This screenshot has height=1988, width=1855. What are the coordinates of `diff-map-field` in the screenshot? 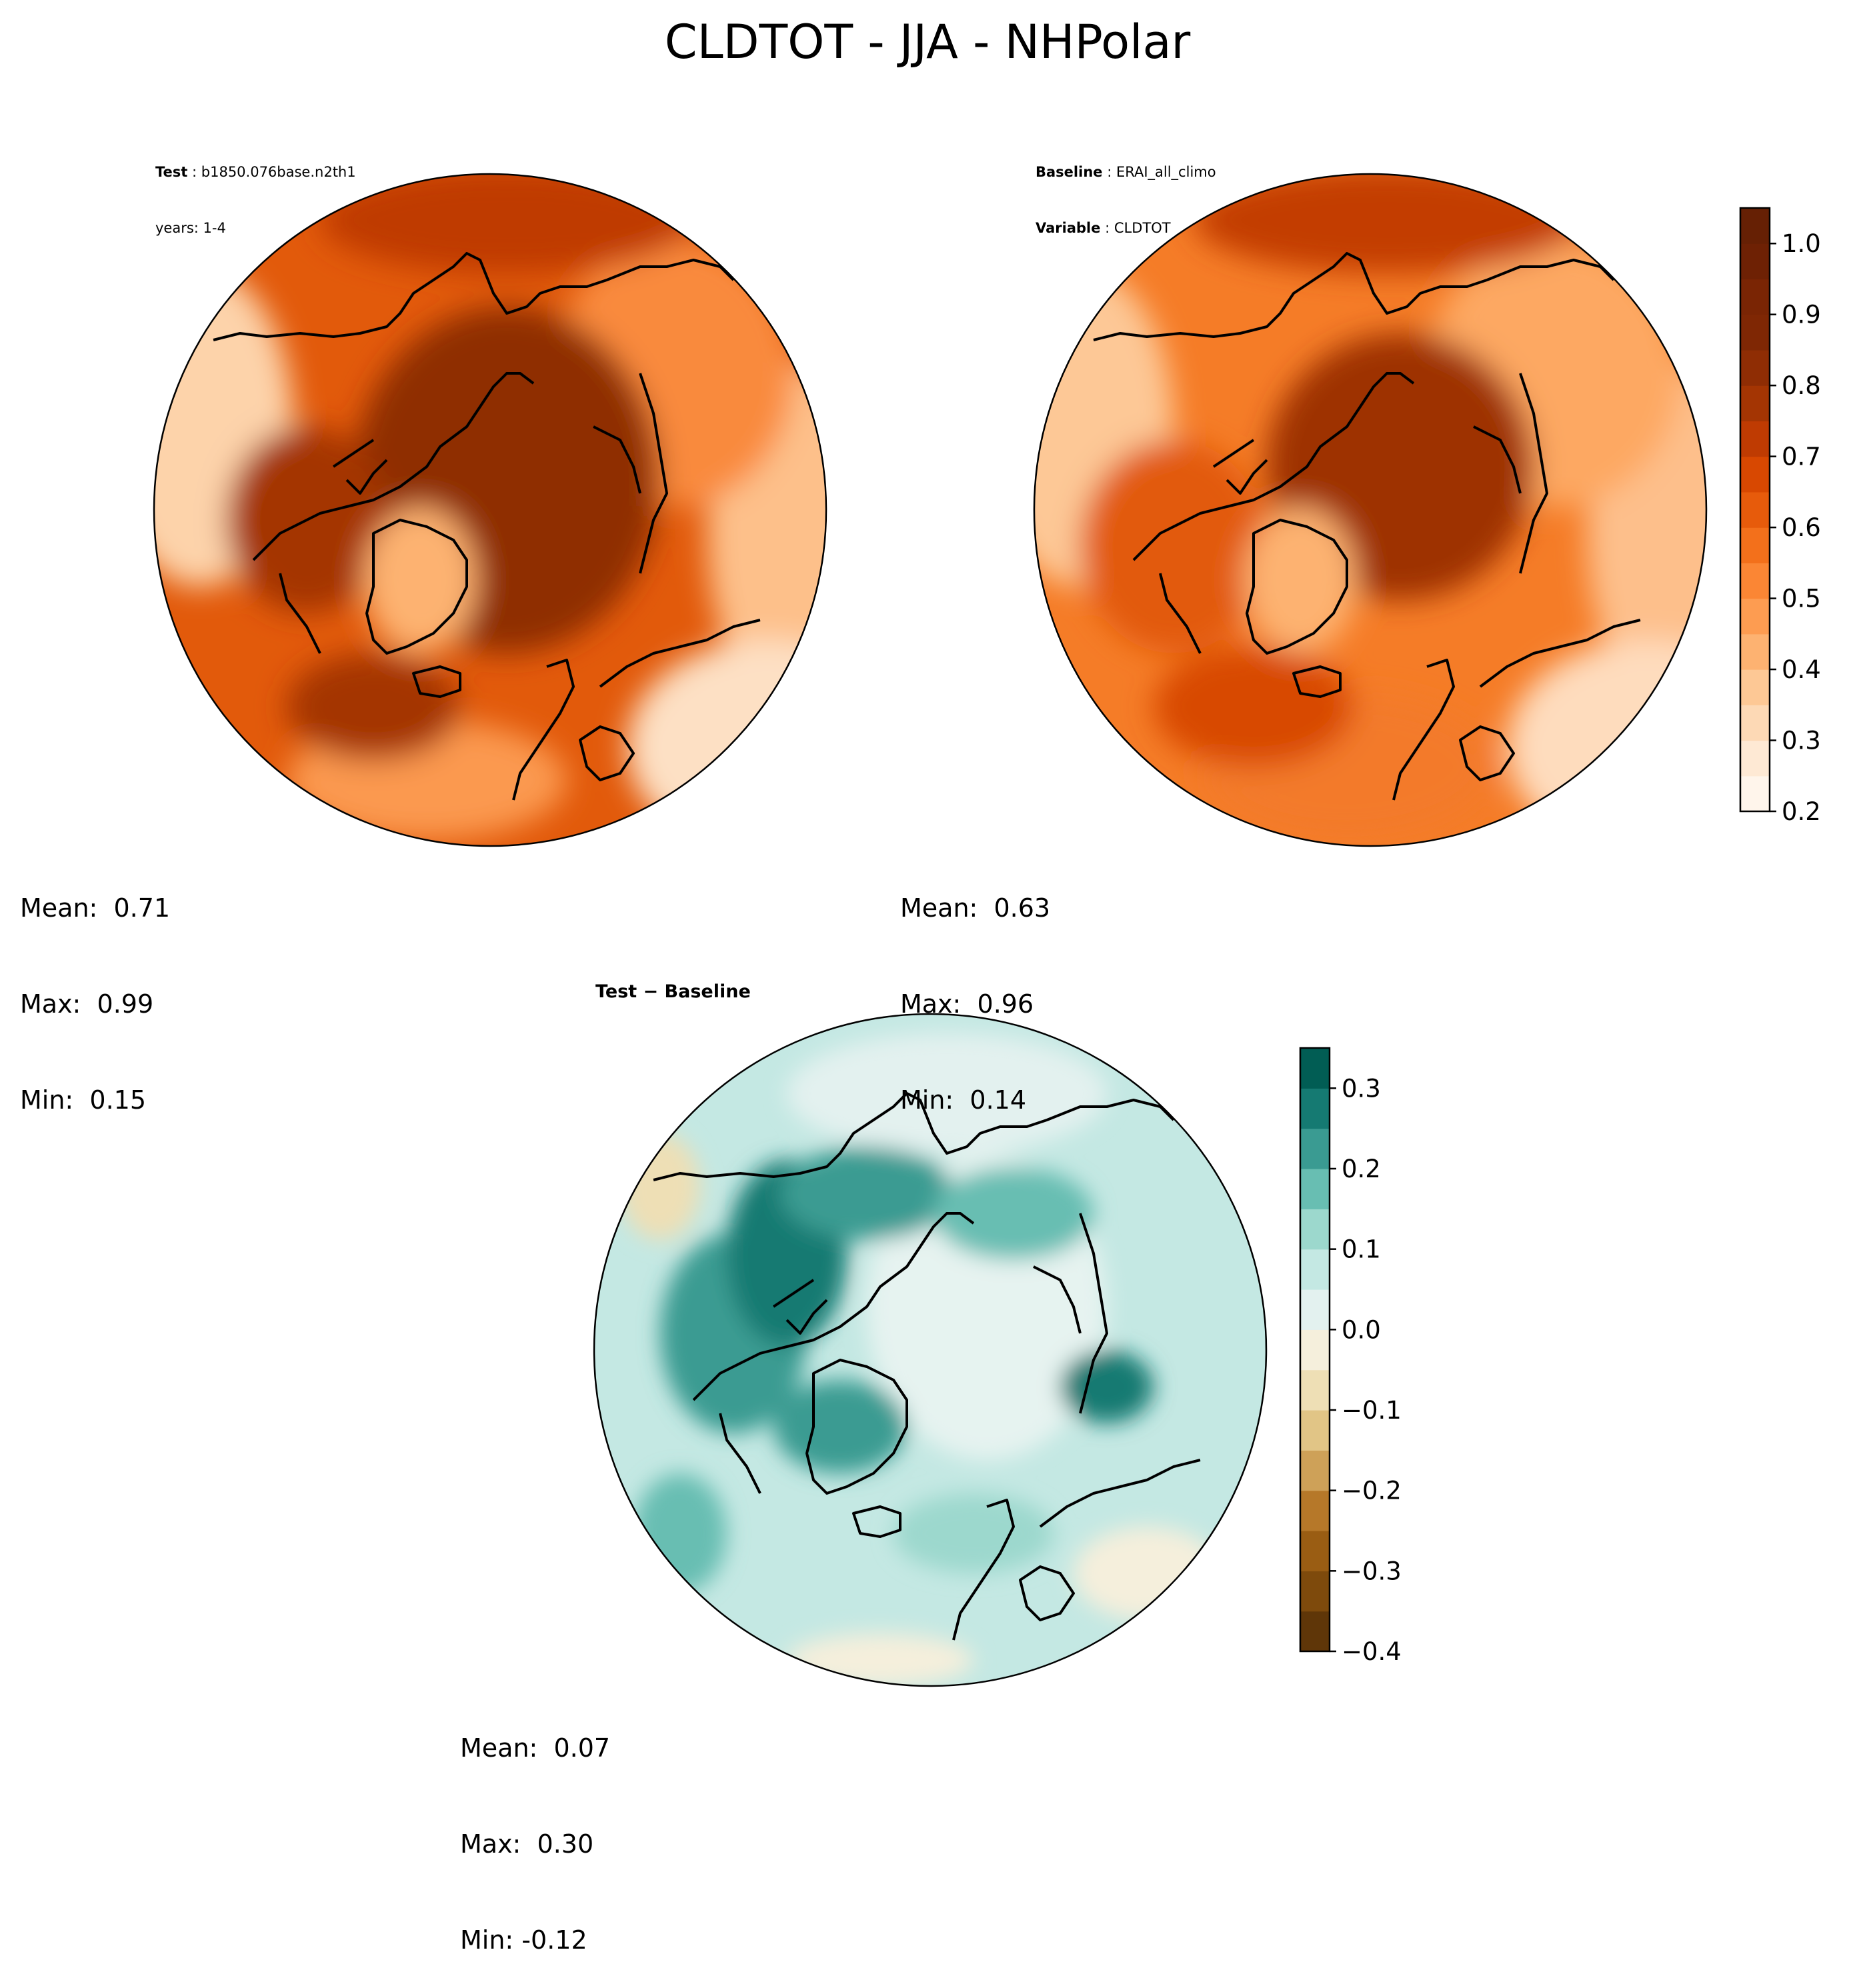 It's located at (920, 1359).